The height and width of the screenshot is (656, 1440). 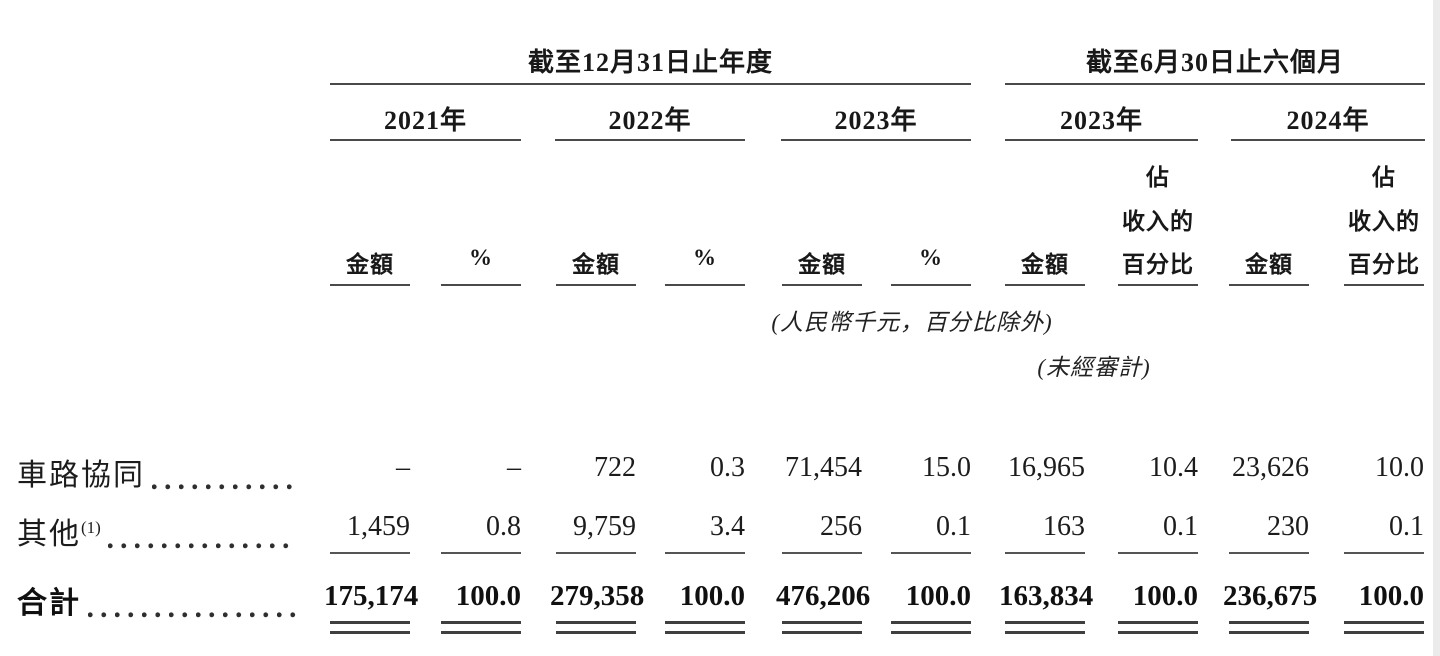 What do you see at coordinates (1214, 62) in the screenshot?
I see `period-header-interim: 截至6月30日止六個月` at bounding box center [1214, 62].